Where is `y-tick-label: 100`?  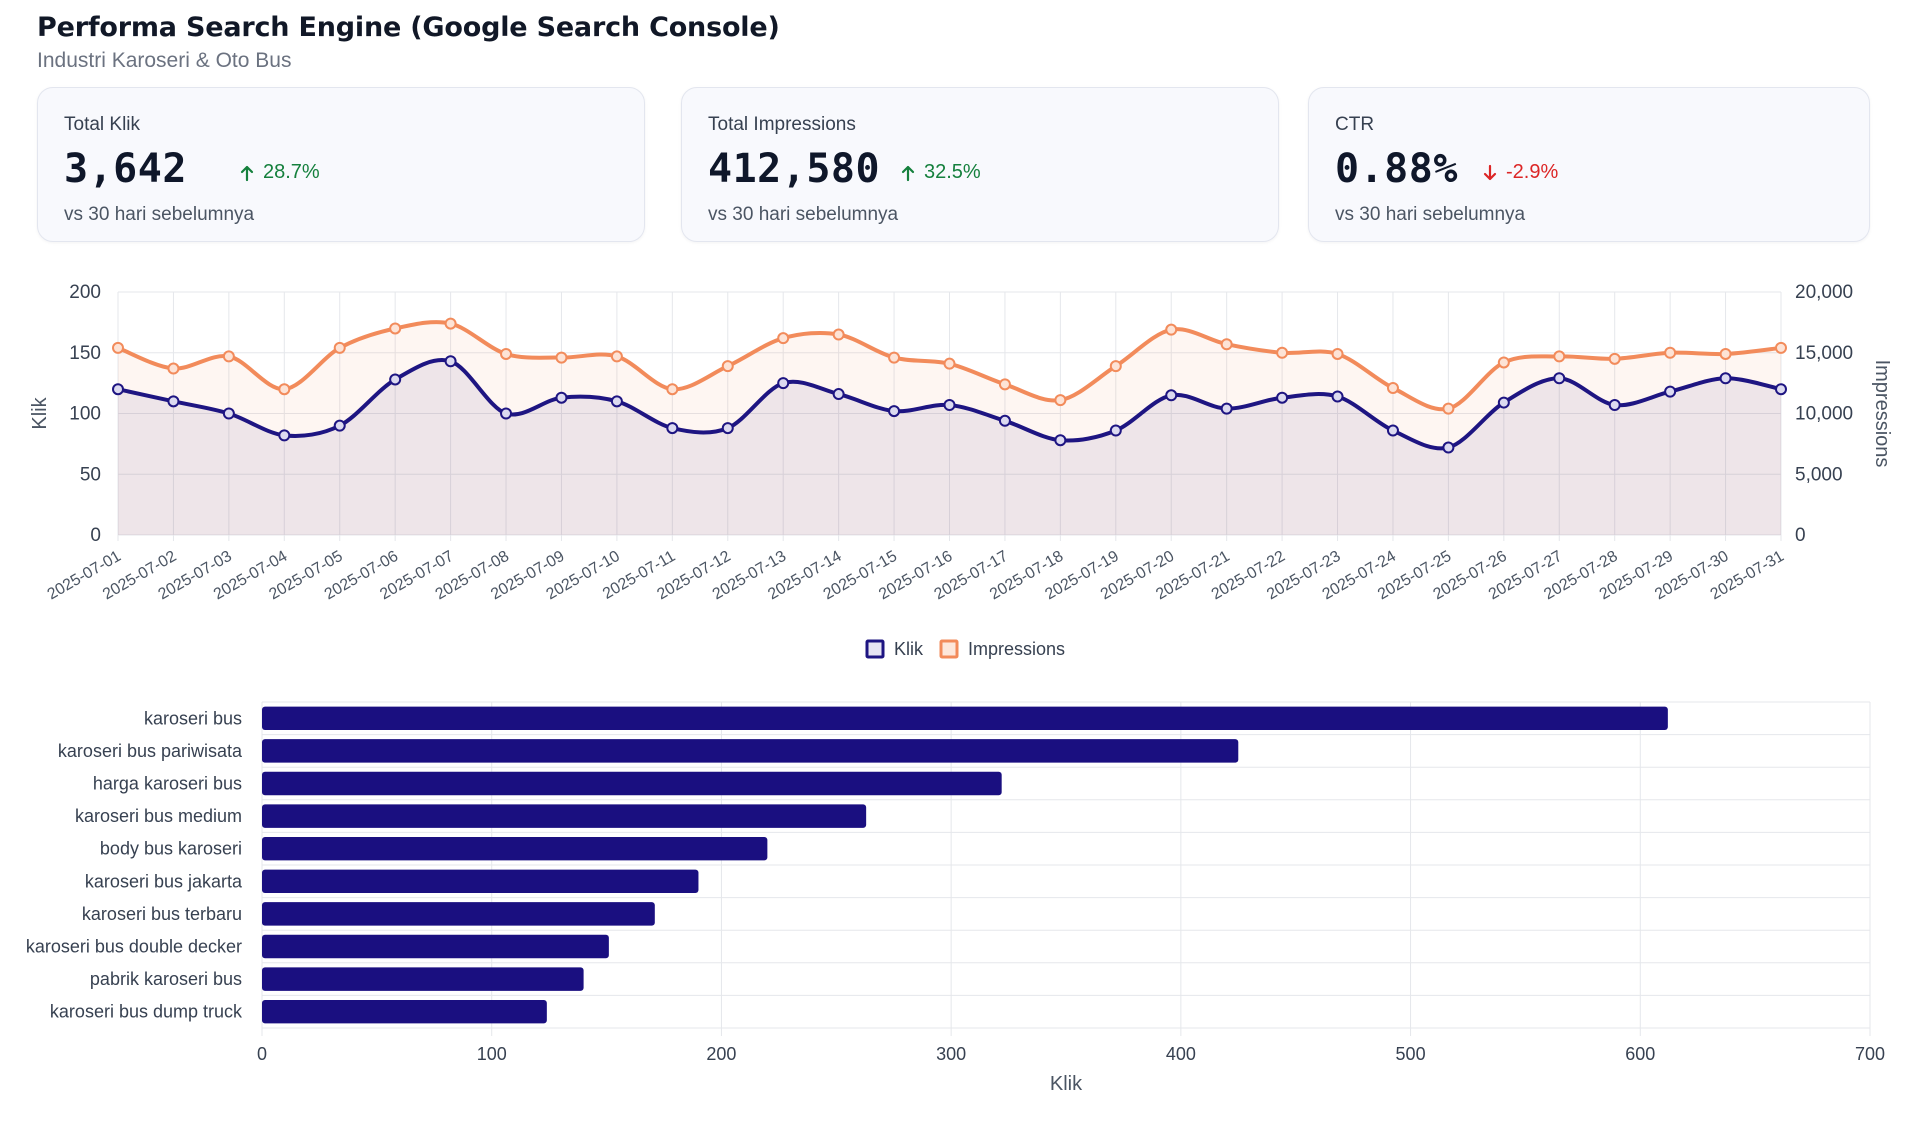
y-tick-label: 100 is located at coordinates (85, 414).